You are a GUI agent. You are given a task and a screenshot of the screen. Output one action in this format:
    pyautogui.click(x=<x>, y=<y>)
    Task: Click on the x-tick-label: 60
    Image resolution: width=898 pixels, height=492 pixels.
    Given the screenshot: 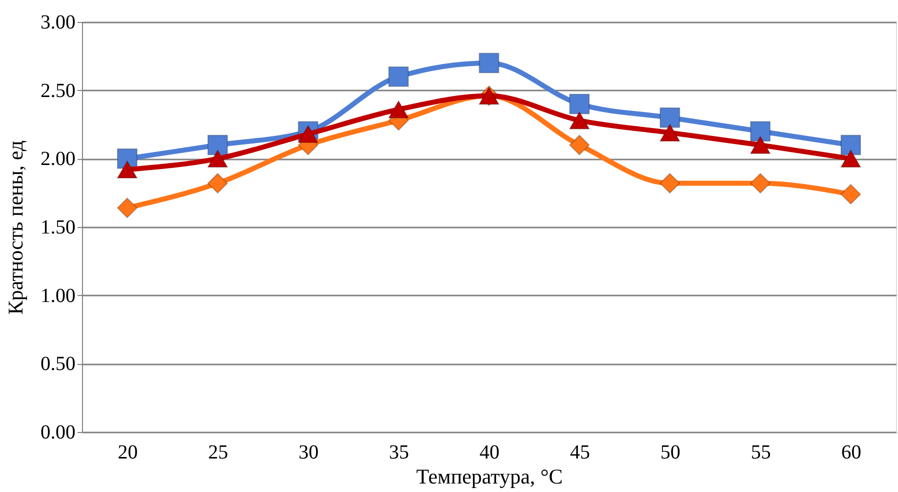 What is the action you would take?
    pyautogui.click(x=851, y=453)
    